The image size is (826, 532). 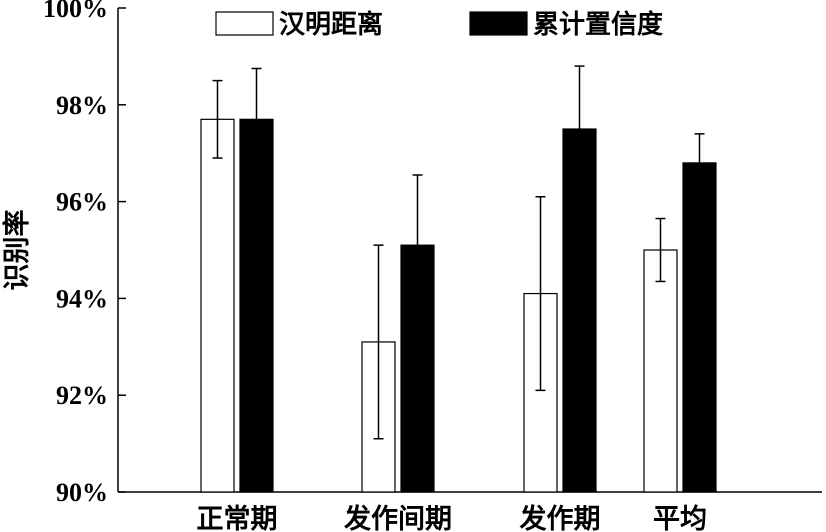 I want to click on y-tick-label: 100%, so click(x=75, y=11).